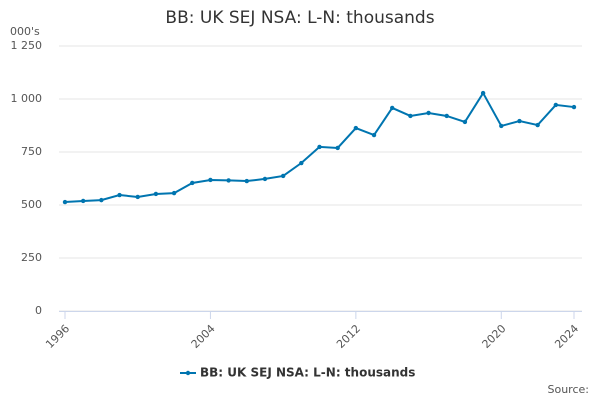 This screenshot has width=600, height=400. Describe the element at coordinates (31, 204) in the screenshot. I see `y-tick-label: 500` at that location.